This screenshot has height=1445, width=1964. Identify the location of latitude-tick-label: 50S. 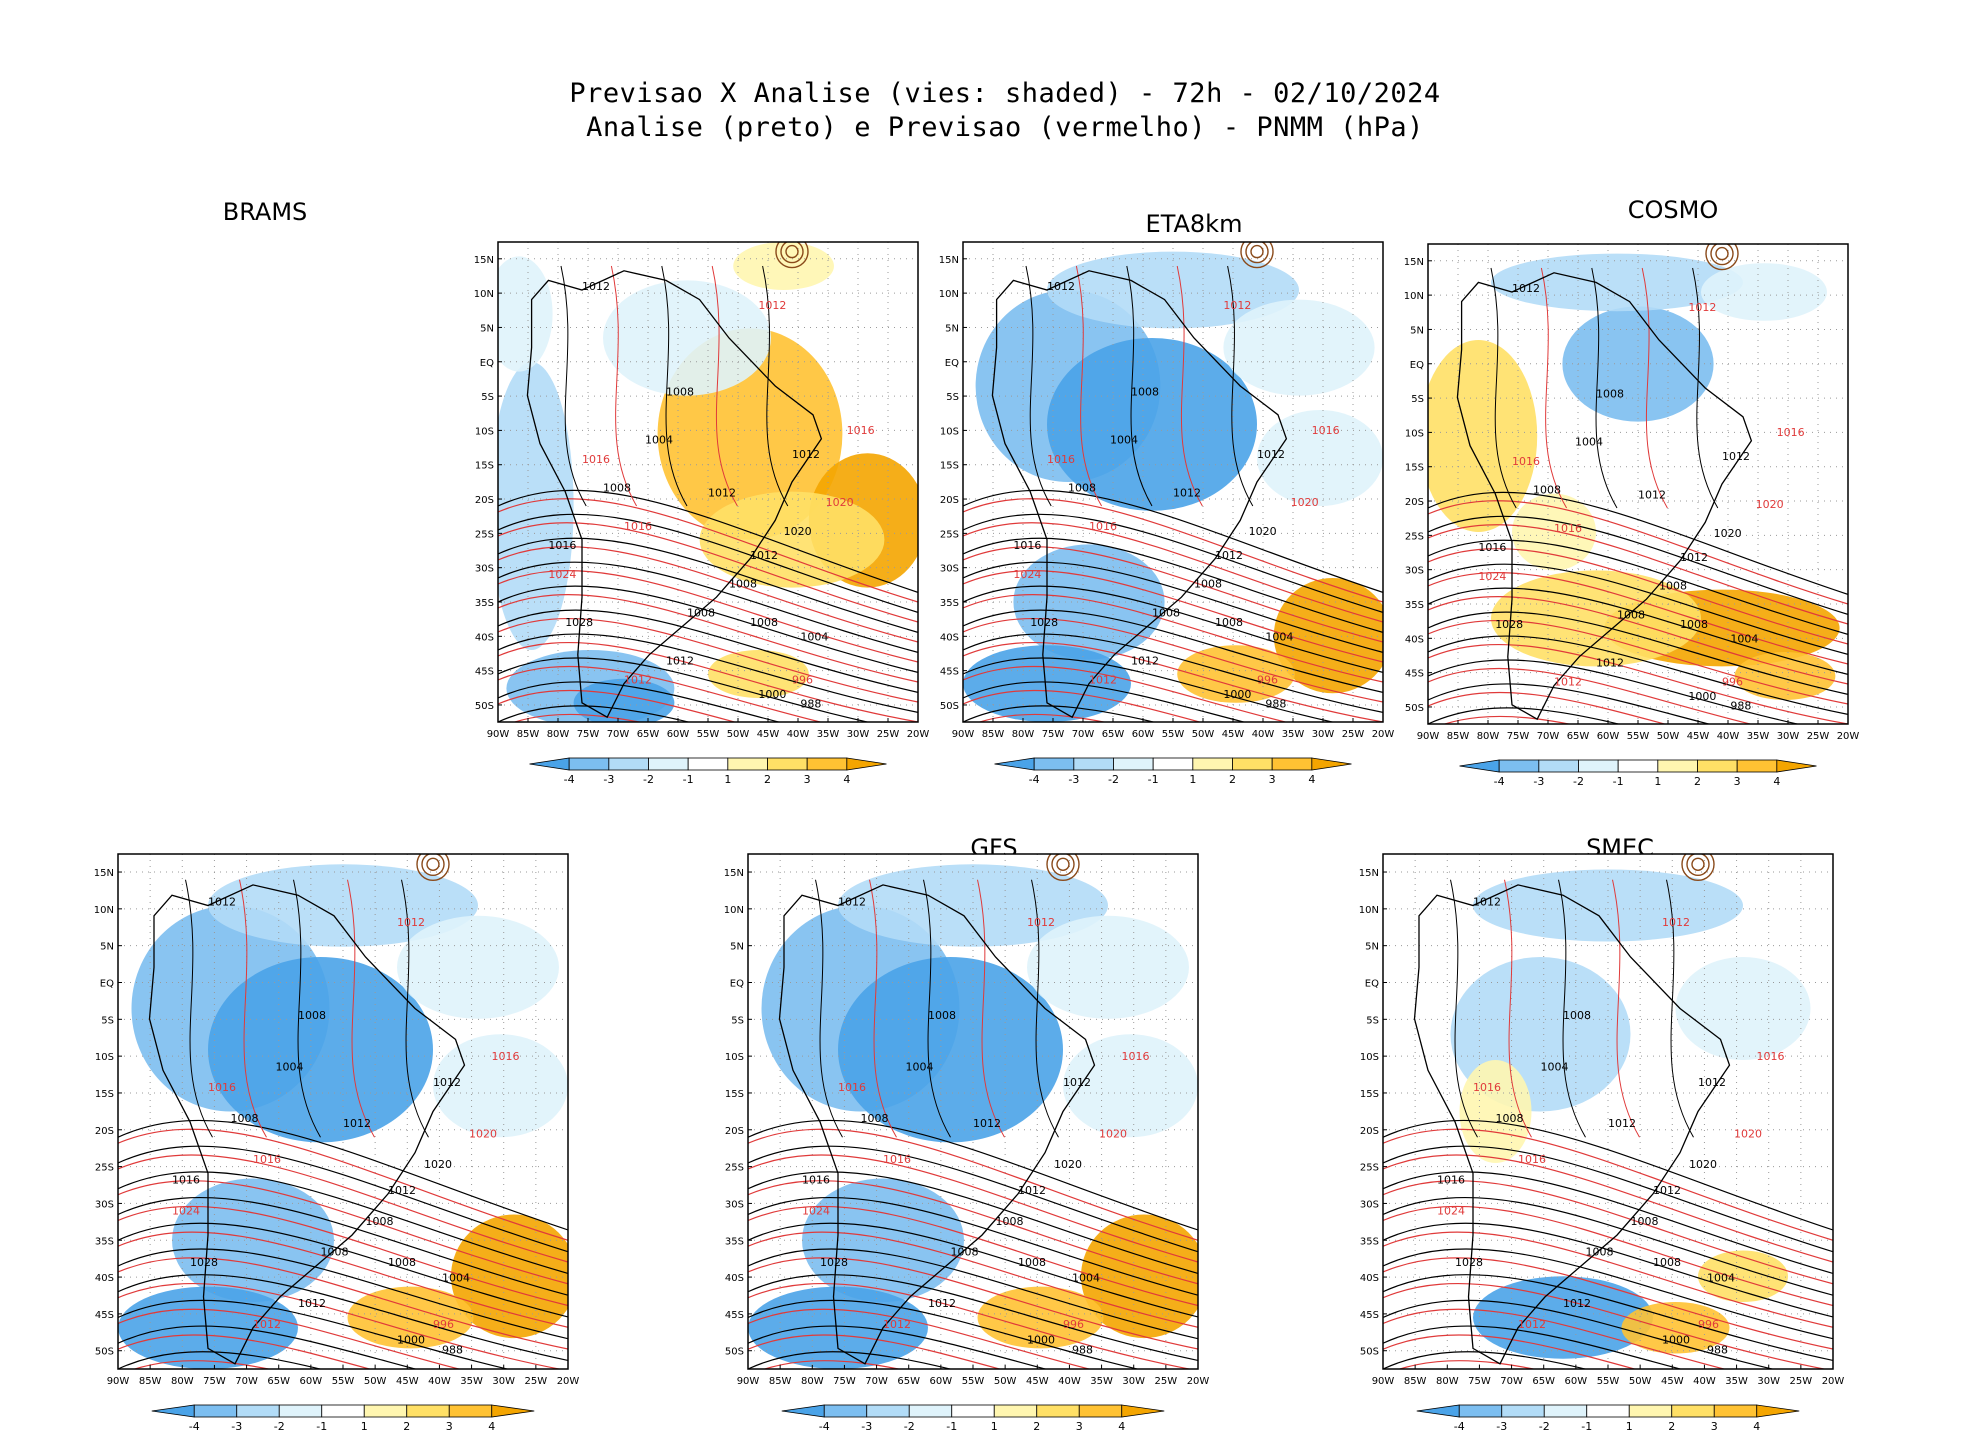
(484, 706).